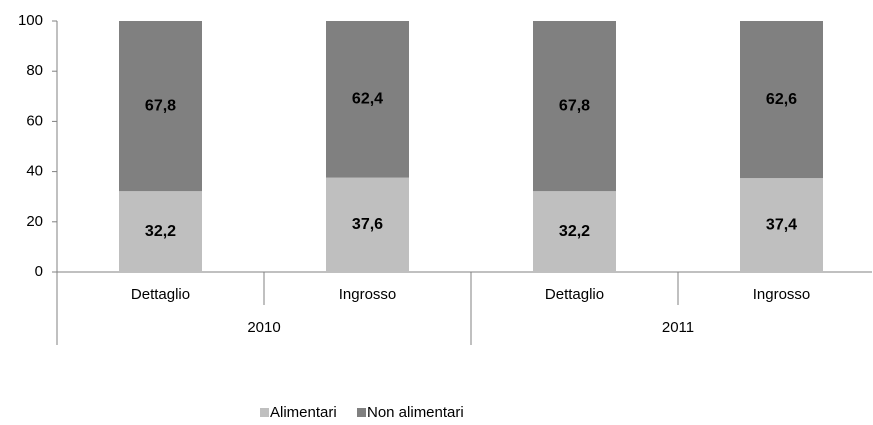 This screenshot has width=873, height=425. I want to click on legend-label: Non alimentari, so click(415, 412).